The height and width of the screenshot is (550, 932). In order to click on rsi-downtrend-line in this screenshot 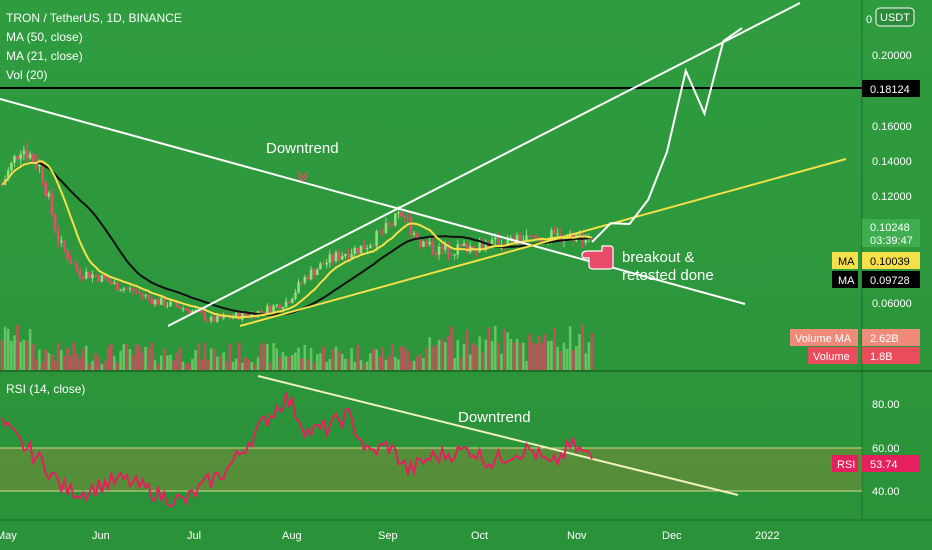, I will do `click(498, 435)`.